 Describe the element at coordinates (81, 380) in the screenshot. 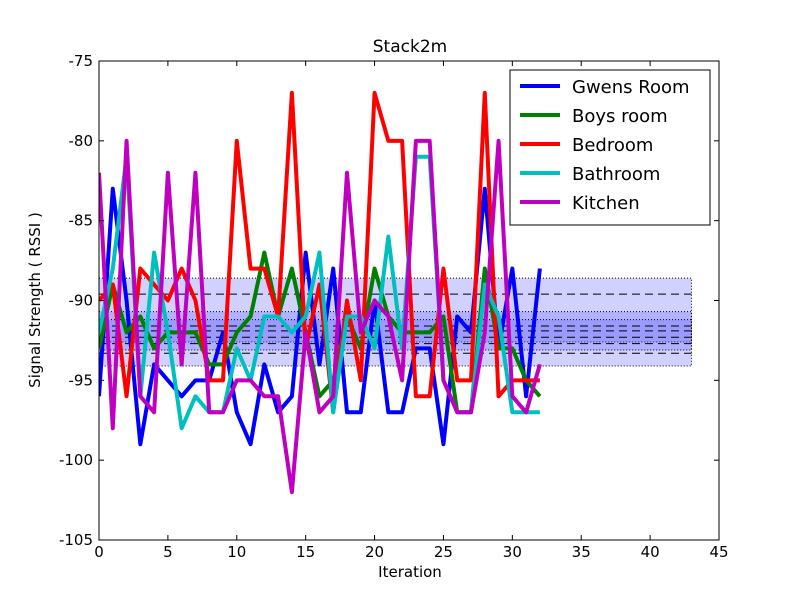

I see `y-tick-label: -95` at that location.